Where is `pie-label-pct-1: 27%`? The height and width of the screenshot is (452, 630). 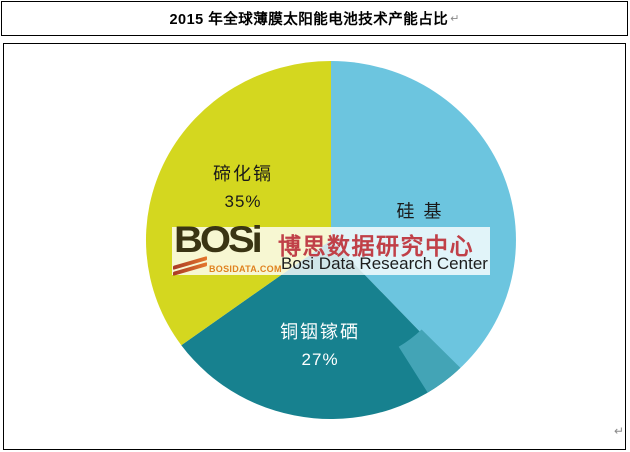
pie-label-pct-1: 27% is located at coordinates (320, 359).